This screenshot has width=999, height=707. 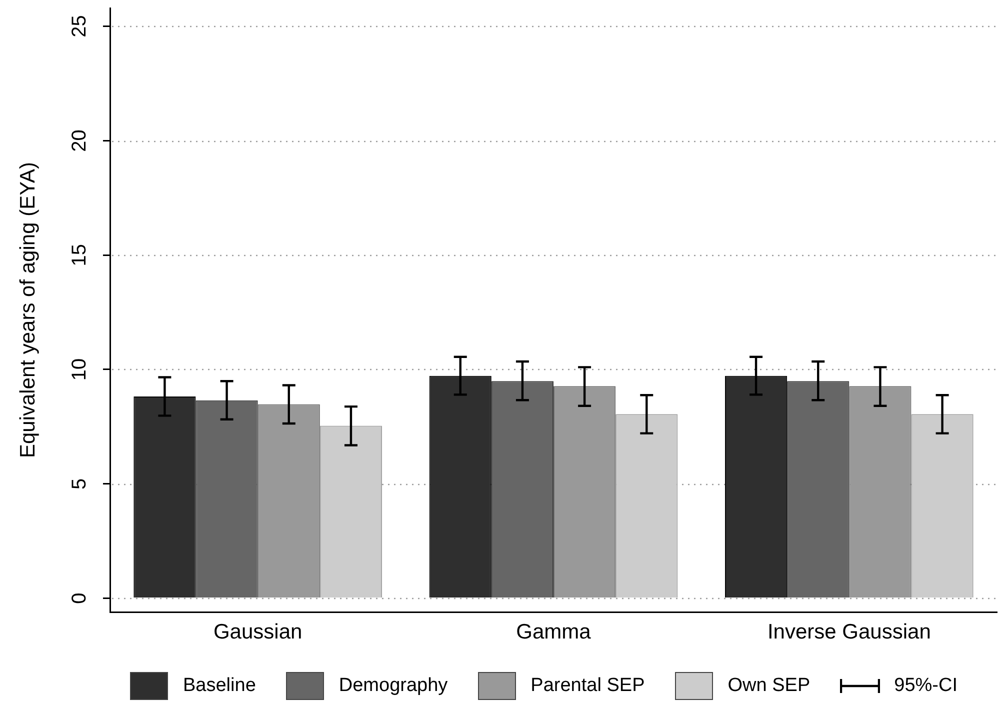 I want to click on legend-label: Demography, so click(x=393, y=686).